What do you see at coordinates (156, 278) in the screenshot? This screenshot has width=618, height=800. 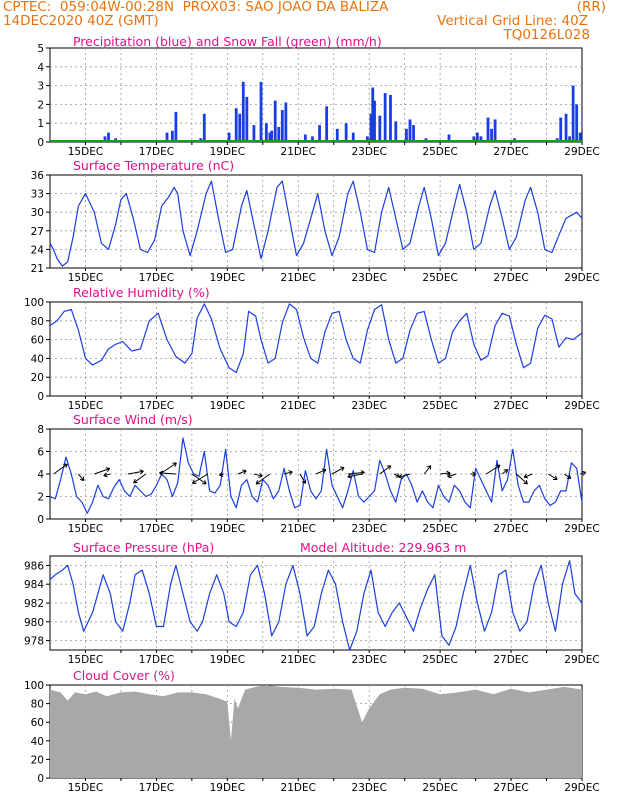 I see `temp-xtick-label: 17DEC` at bounding box center [156, 278].